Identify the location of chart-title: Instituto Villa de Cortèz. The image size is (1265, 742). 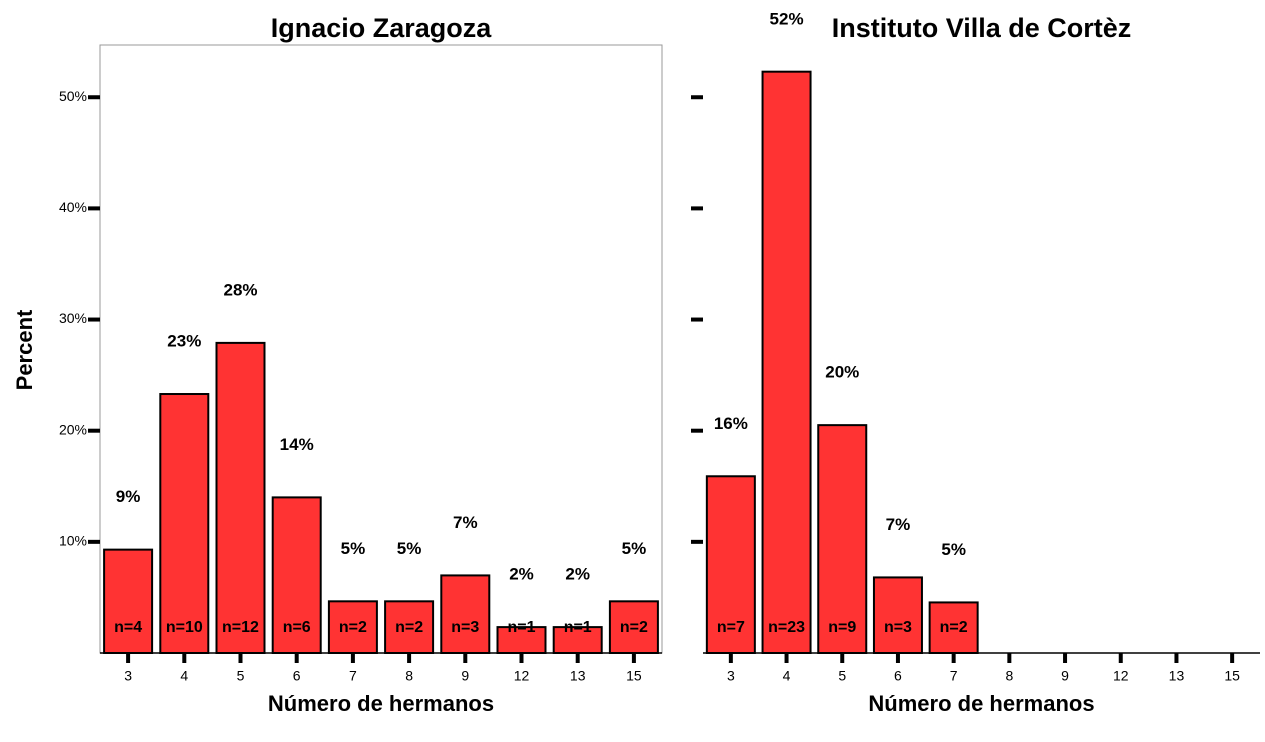
(982, 28).